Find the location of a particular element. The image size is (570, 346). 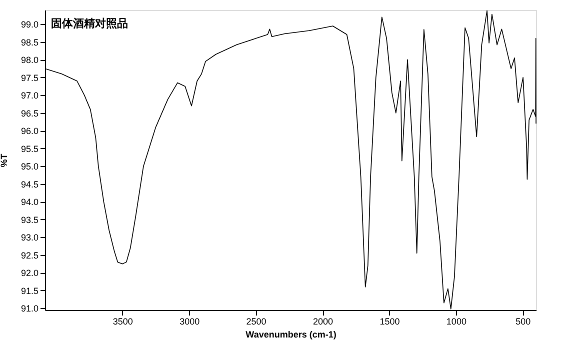

y-tick-label: 98.0 is located at coordinates (29, 60).